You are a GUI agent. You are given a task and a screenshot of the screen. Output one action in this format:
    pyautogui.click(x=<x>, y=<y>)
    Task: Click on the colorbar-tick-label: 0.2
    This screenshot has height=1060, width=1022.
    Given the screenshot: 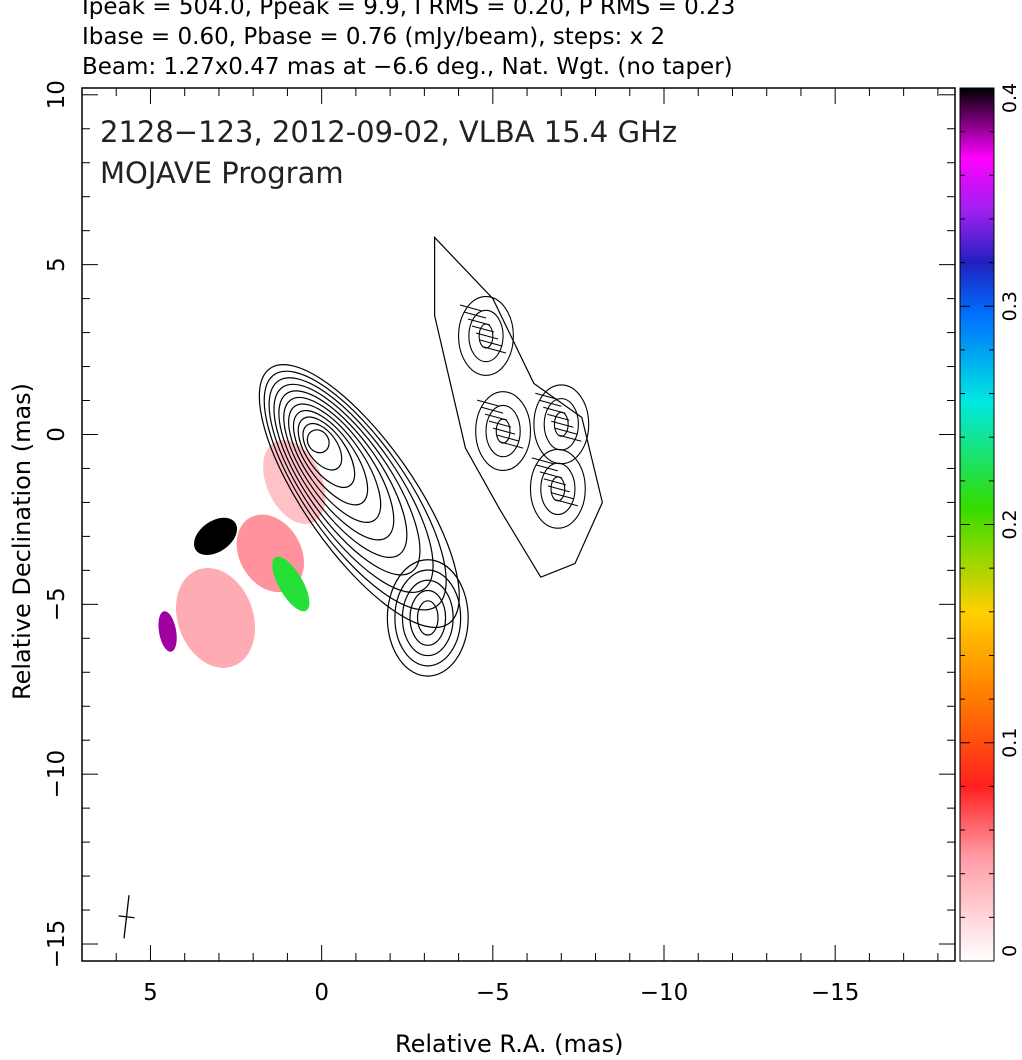 What is the action you would take?
    pyautogui.click(x=1010, y=524)
    